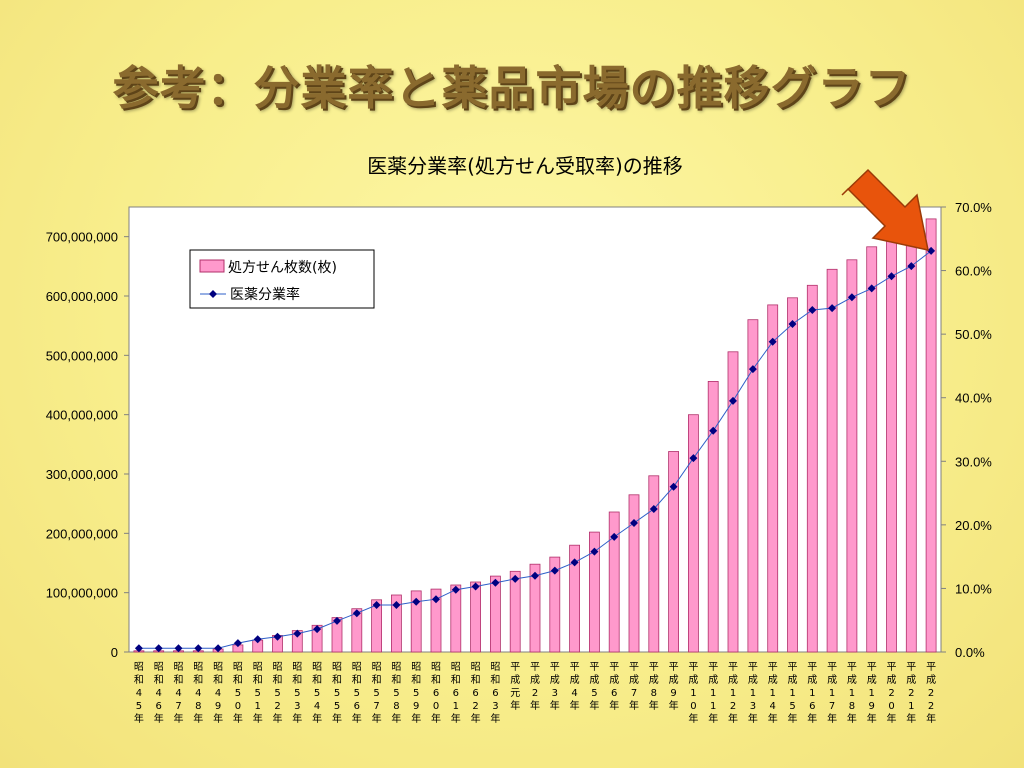  Describe the element at coordinates (973, 271) in the screenshot. I see `right-tick-label: 60.0%` at that location.